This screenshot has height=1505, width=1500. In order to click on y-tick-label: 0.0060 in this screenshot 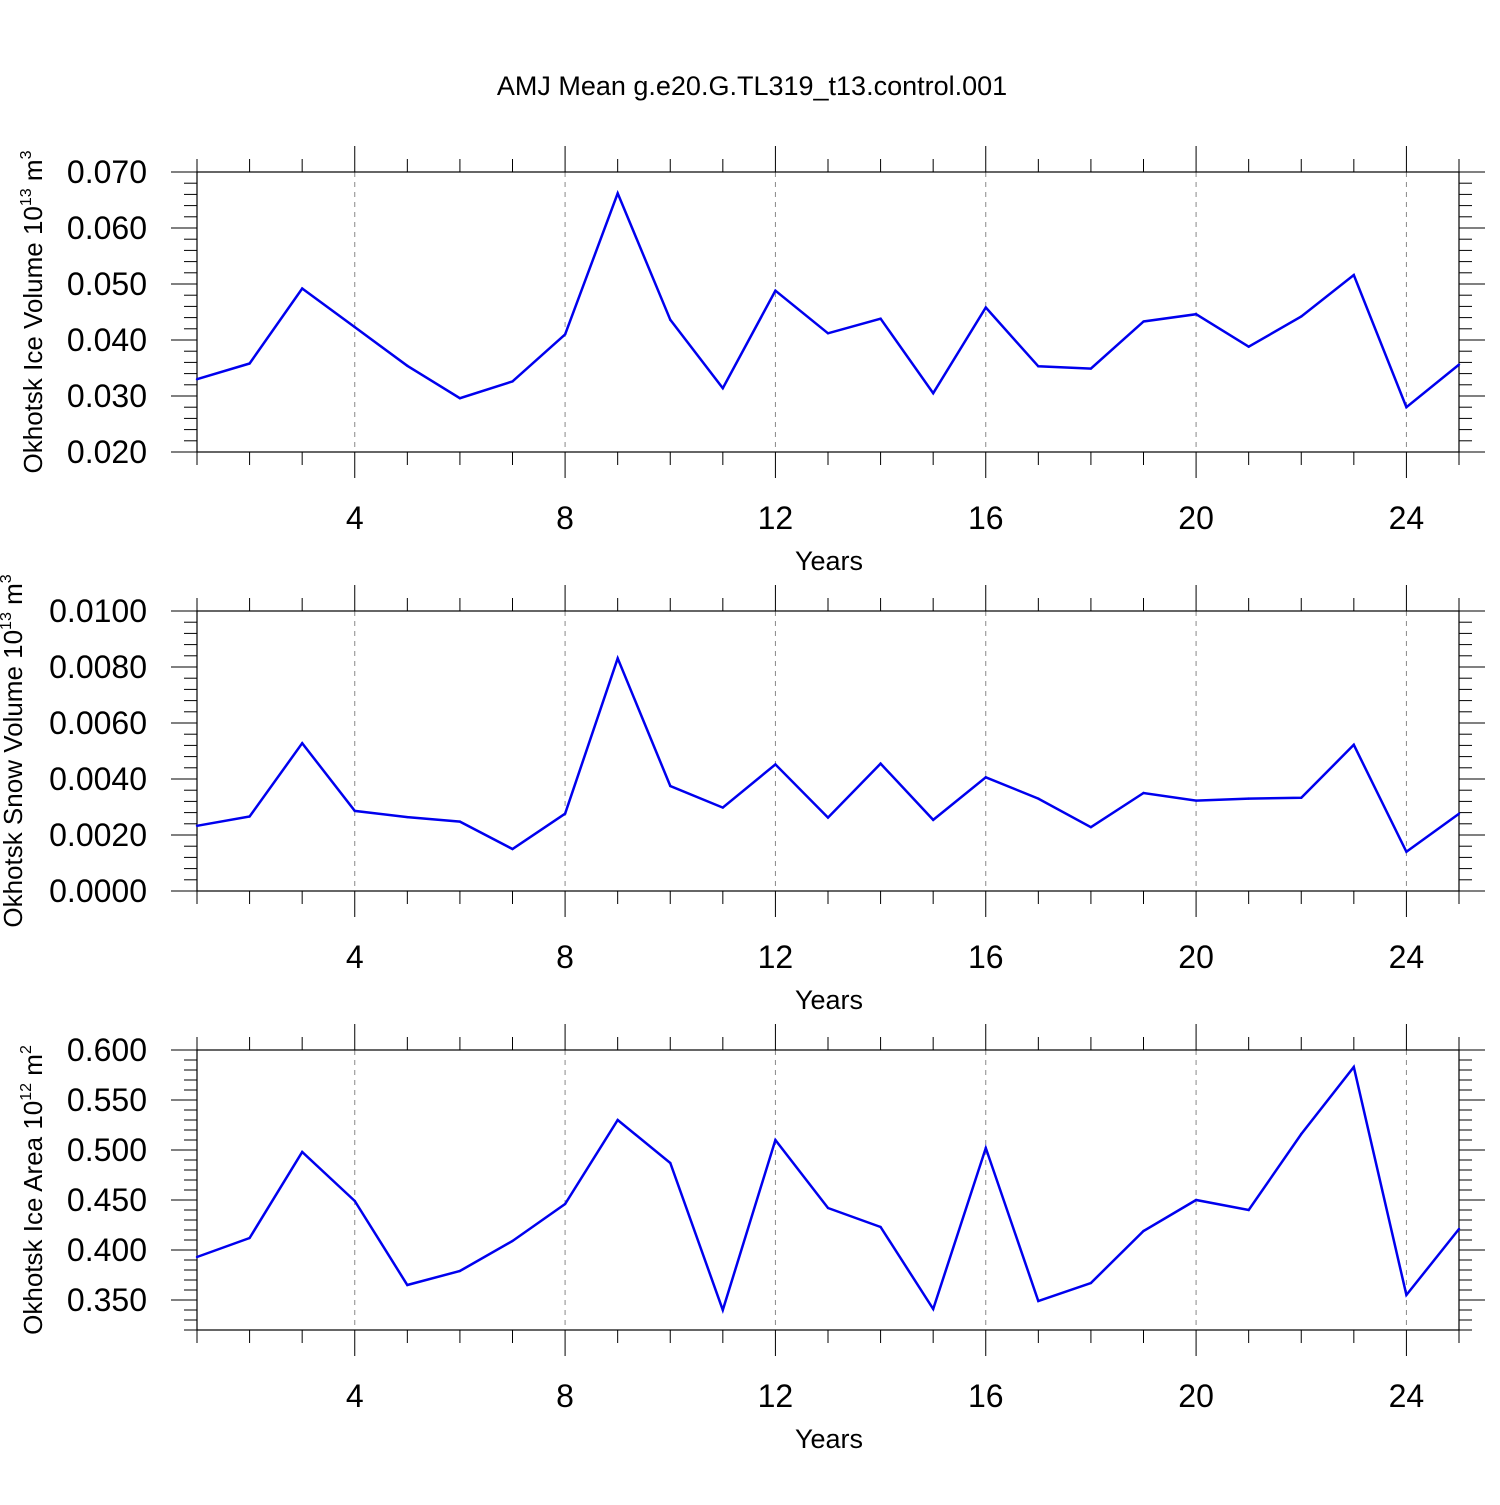, I will do `click(98, 723)`.